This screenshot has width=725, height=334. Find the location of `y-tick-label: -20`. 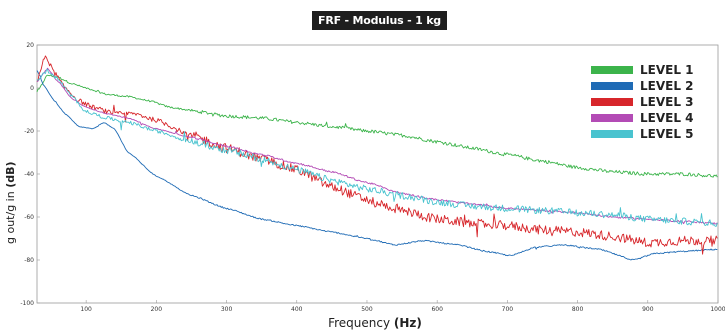

y-tick-label: -20 is located at coordinates (29, 131).